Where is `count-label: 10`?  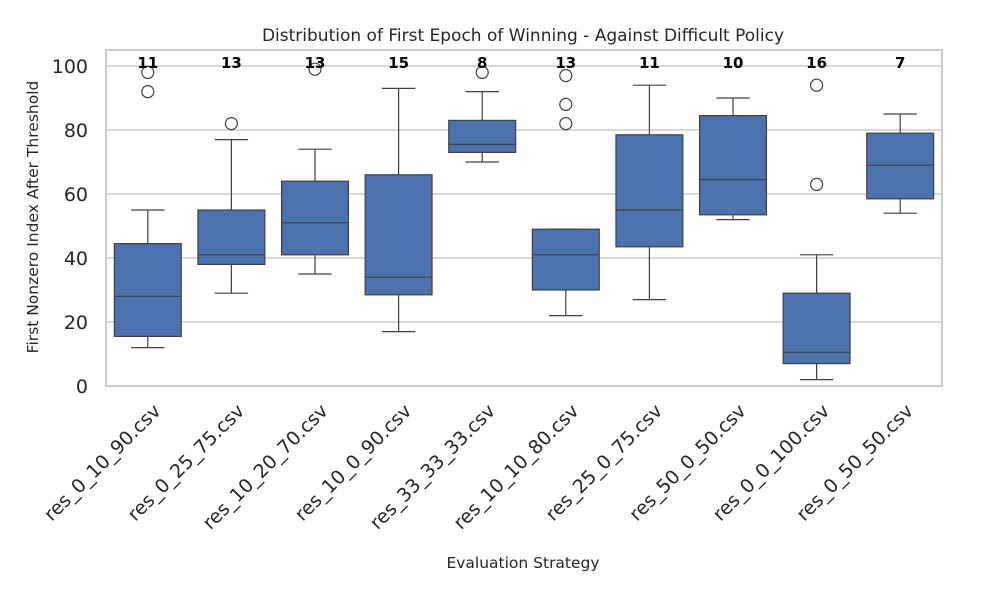
count-label: 10 is located at coordinates (733, 63).